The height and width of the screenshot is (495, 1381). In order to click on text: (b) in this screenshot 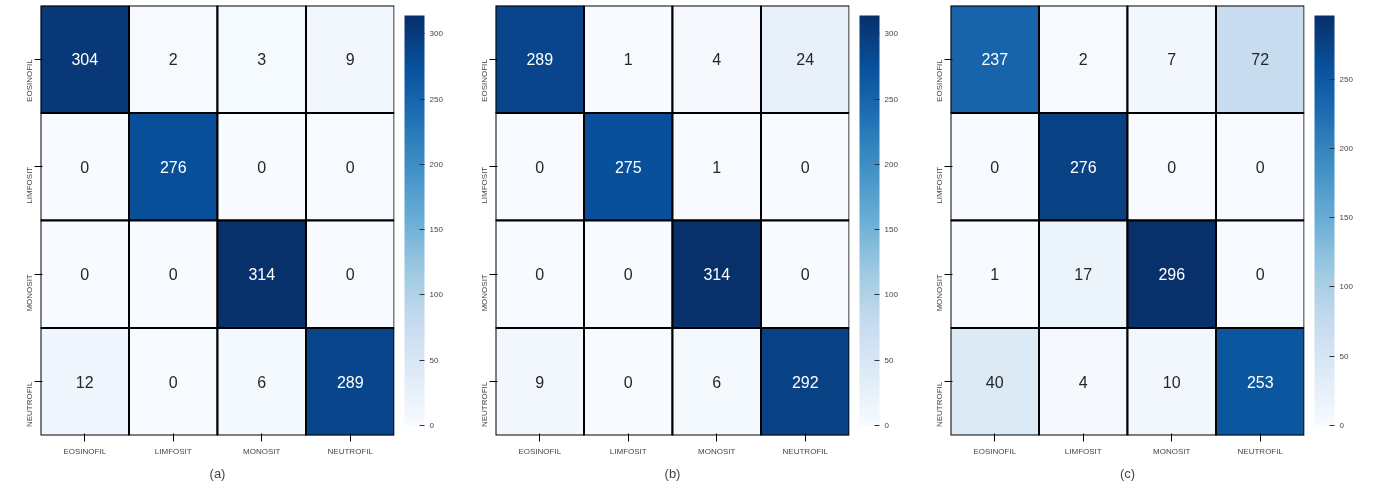, I will do `click(672, 473)`.